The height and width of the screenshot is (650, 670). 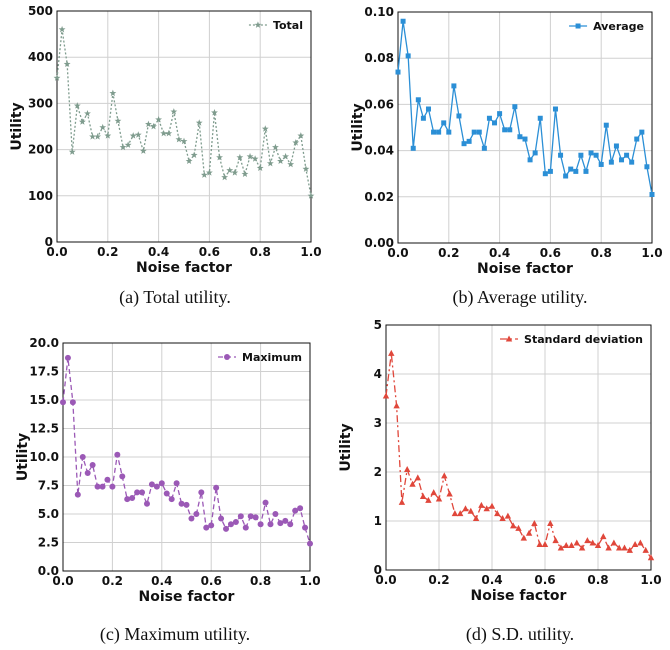 I want to click on x-axis-label: Noise factor, so click(x=184, y=268).